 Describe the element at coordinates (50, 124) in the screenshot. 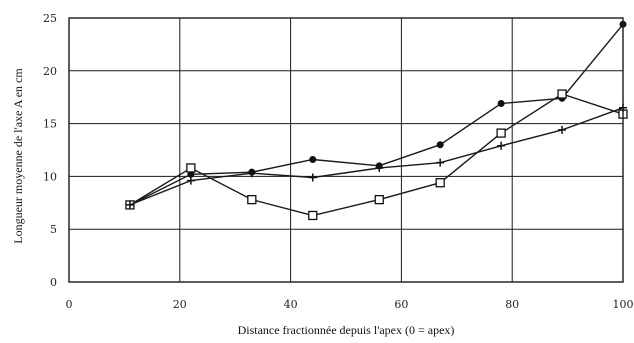

I see `y-tick-label-15: 15` at that location.